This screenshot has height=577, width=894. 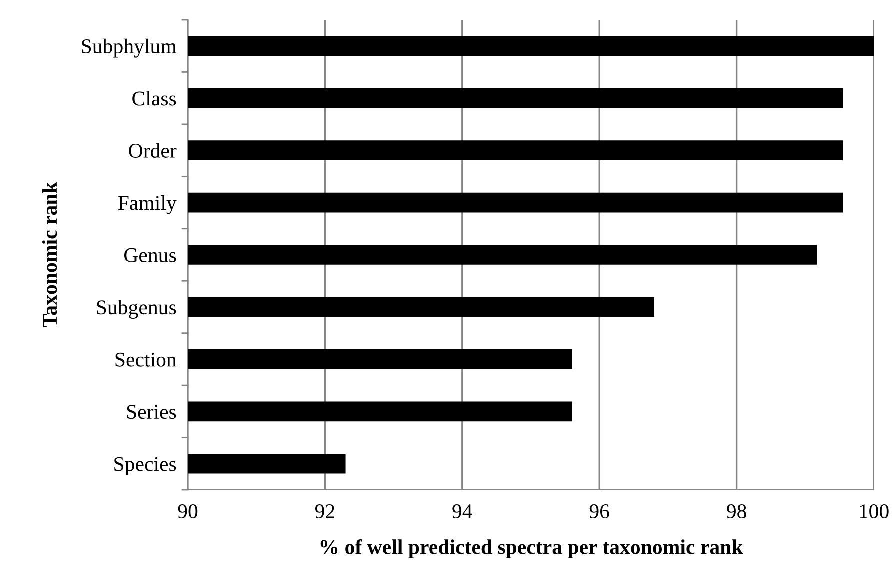 What do you see at coordinates (532, 549) in the screenshot?
I see `x-axis-title: % of well predicted spectra per taxonomic rank` at bounding box center [532, 549].